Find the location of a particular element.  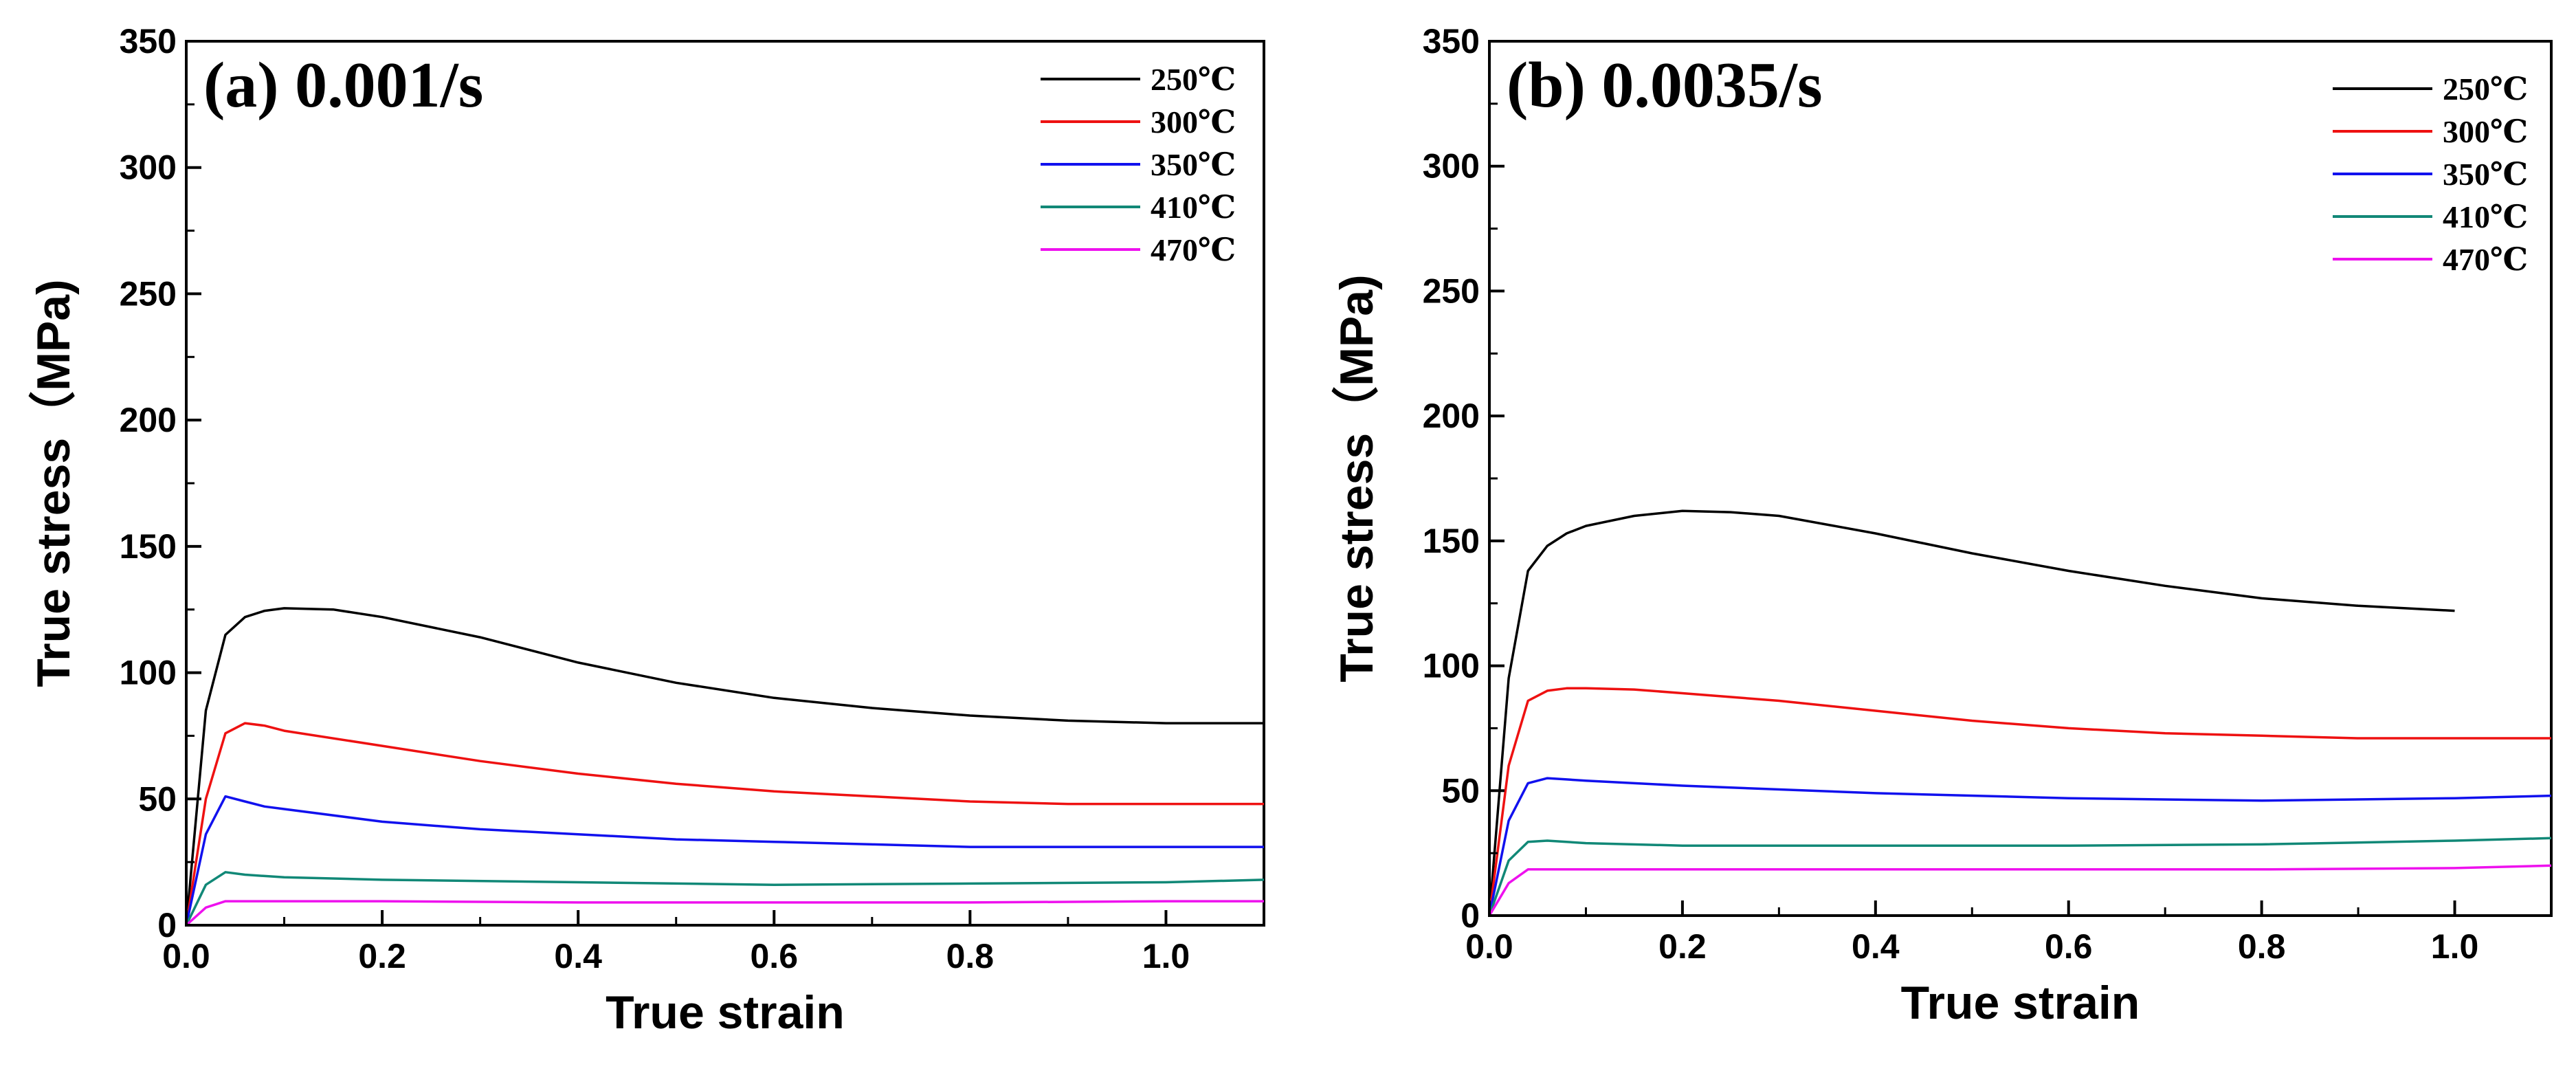

chart-title-a: (a) 0.001/s is located at coordinates (343, 85).